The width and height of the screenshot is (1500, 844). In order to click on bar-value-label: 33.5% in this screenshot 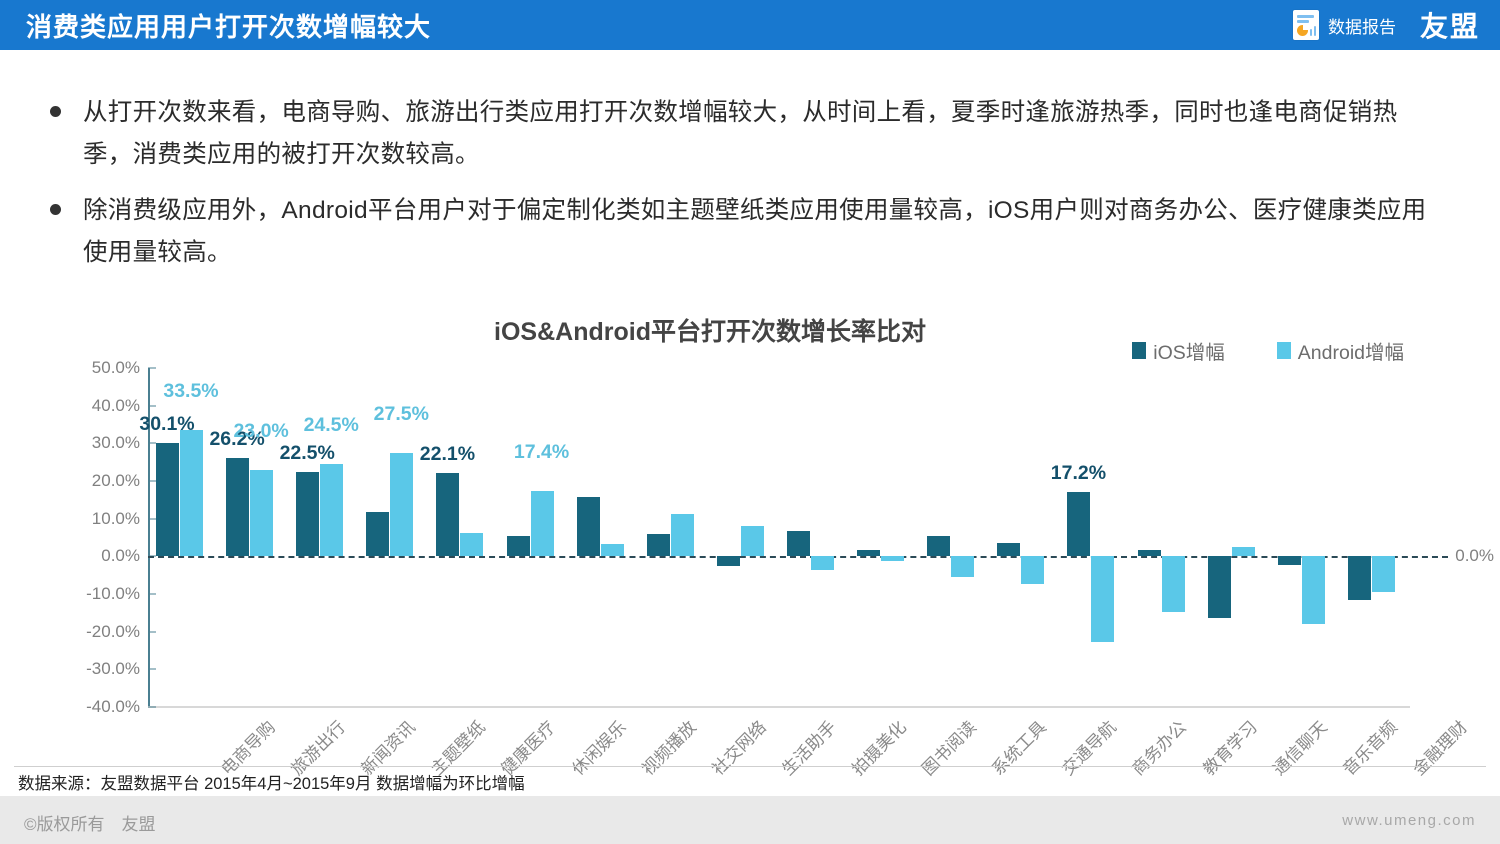, I will do `click(191, 391)`.